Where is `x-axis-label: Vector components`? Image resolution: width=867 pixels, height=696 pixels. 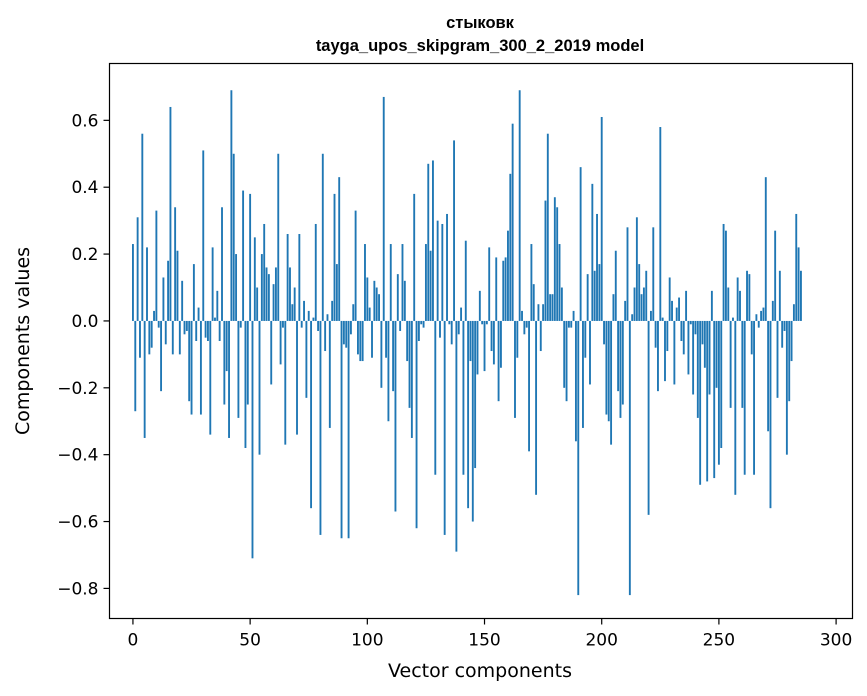
x-axis-label: Vector components is located at coordinates (480, 671).